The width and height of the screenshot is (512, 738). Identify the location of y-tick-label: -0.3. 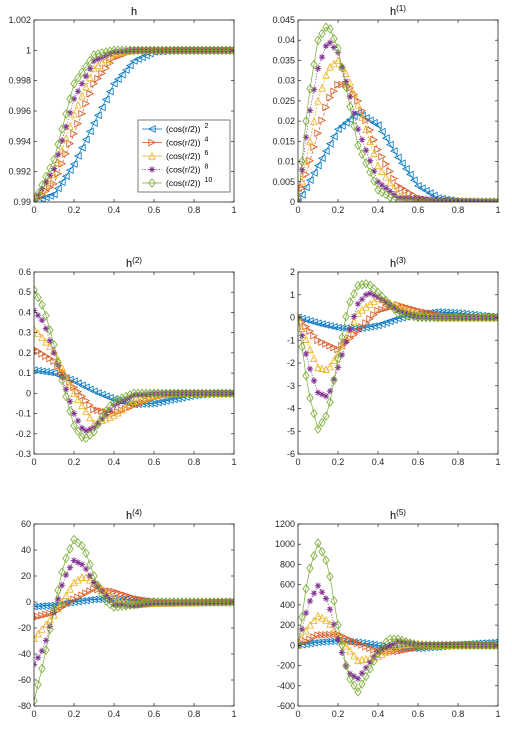
(23, 454).